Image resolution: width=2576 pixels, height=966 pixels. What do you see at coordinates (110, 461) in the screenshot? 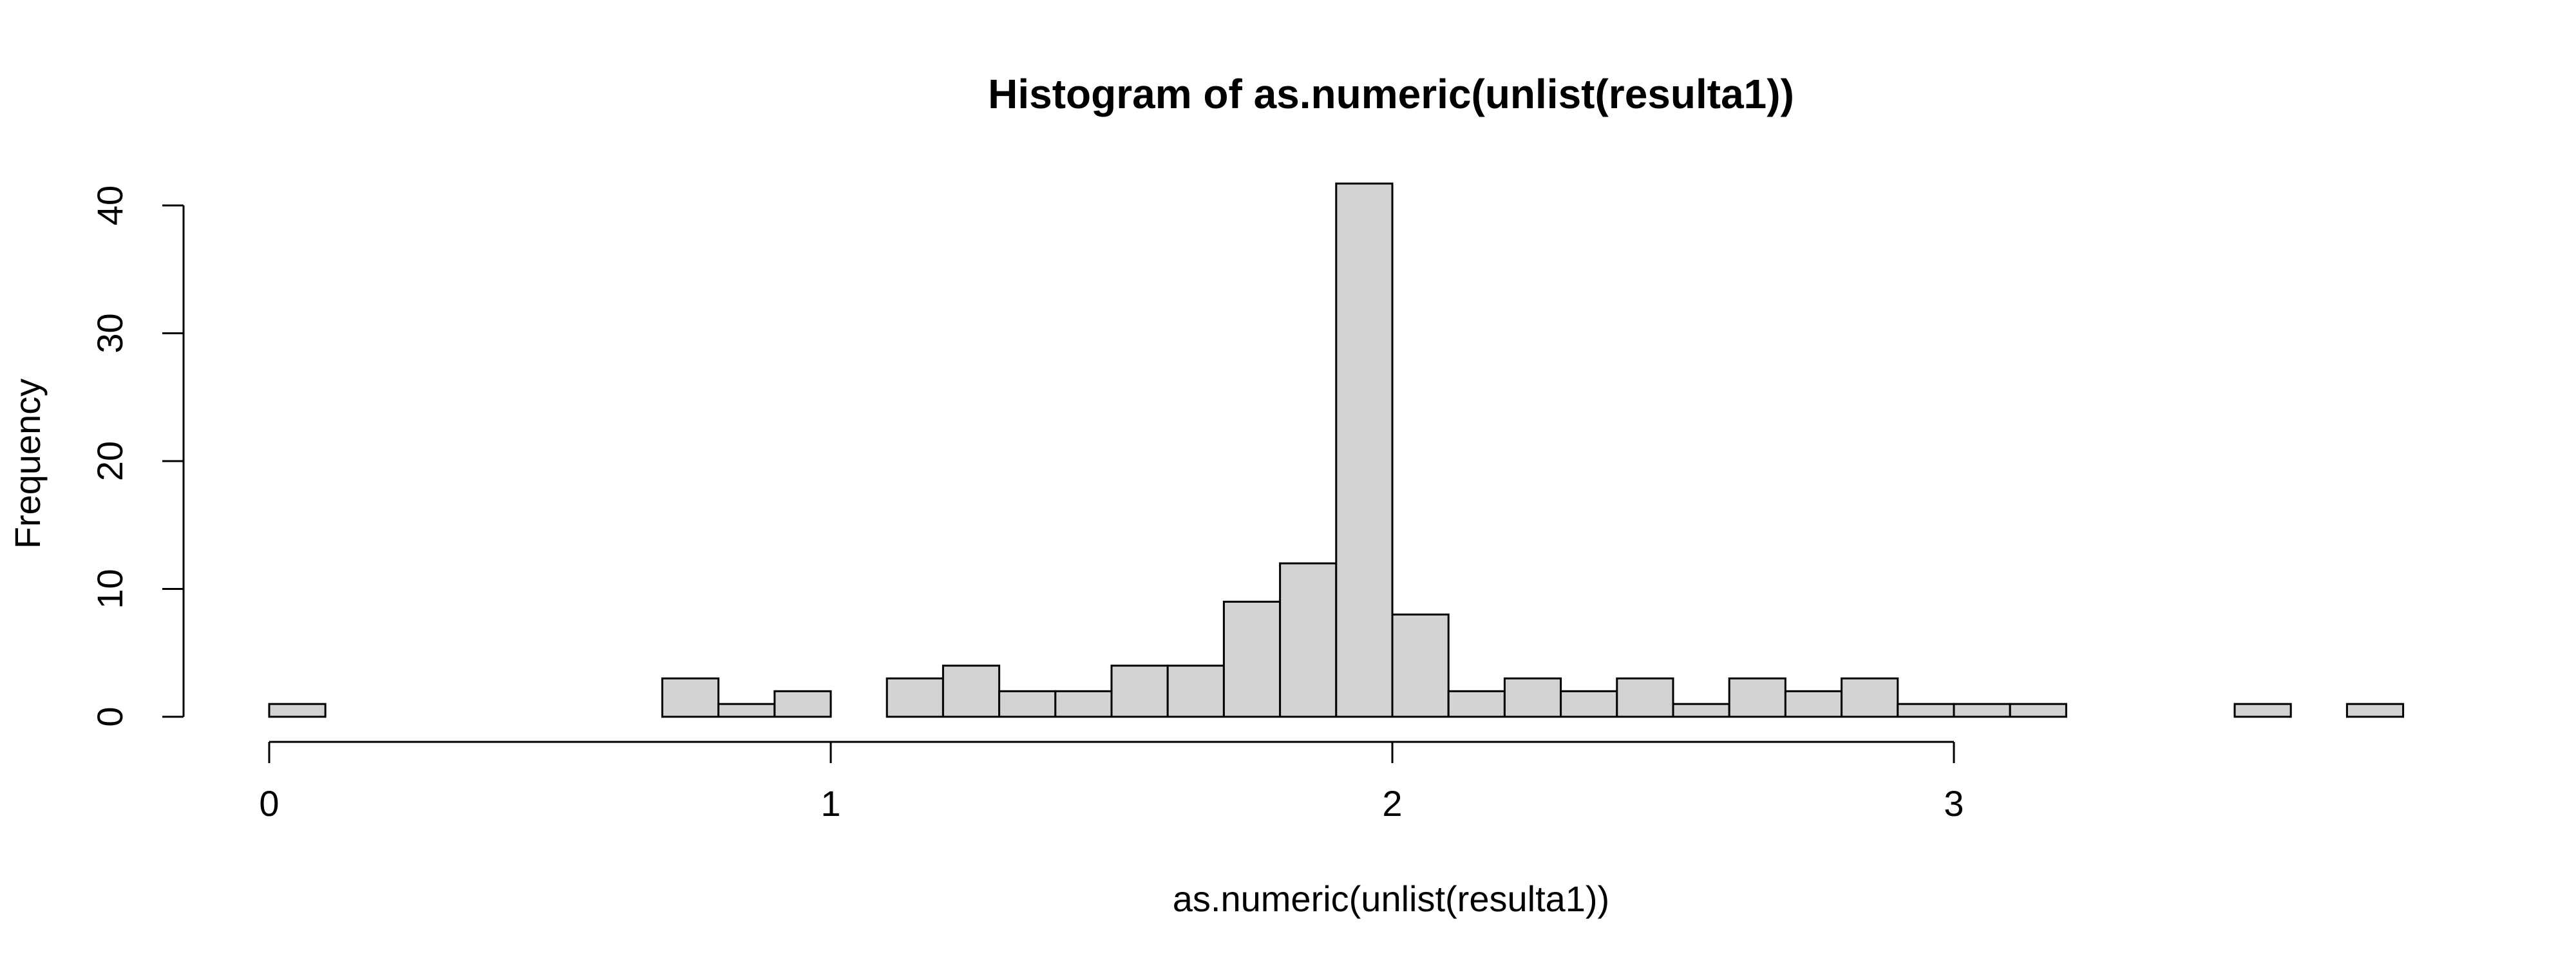
I see `y-tick-label: 20` at bounding box center [110, 461].